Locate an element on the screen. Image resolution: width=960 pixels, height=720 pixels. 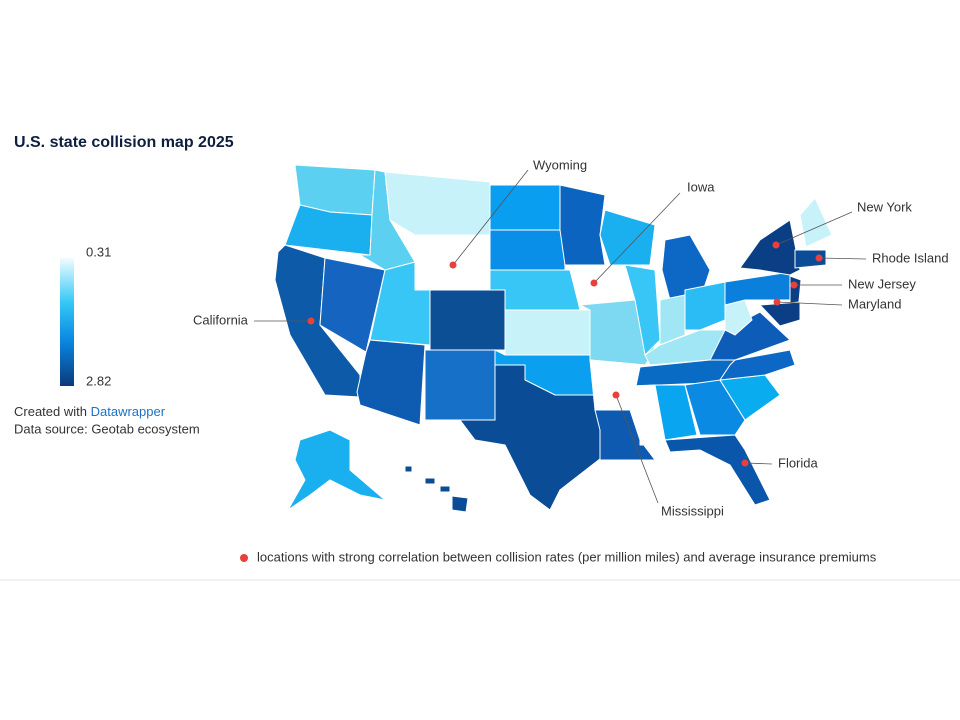
annotation-label: Iowa is located at coordinates (701, 186).